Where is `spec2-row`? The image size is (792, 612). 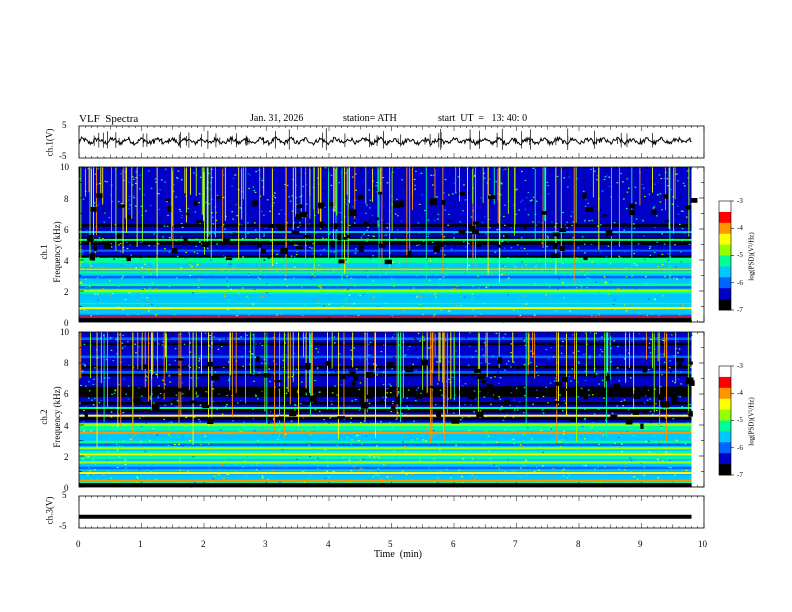
spec2-row is located at coordinates (385, 424).